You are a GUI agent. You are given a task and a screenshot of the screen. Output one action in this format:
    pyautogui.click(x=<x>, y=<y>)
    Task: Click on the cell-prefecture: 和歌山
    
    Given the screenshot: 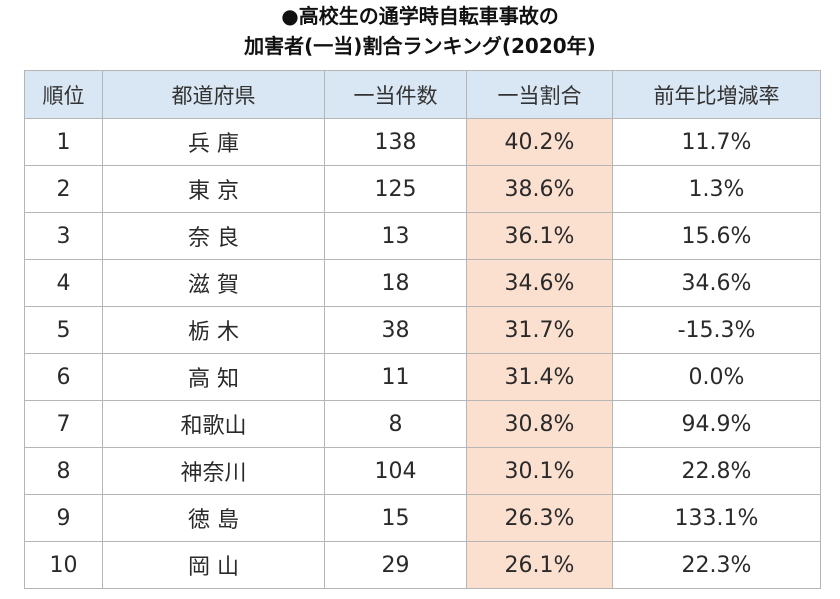 What is the action you would take?
    pyautogui.click(x=213, y=424)
    